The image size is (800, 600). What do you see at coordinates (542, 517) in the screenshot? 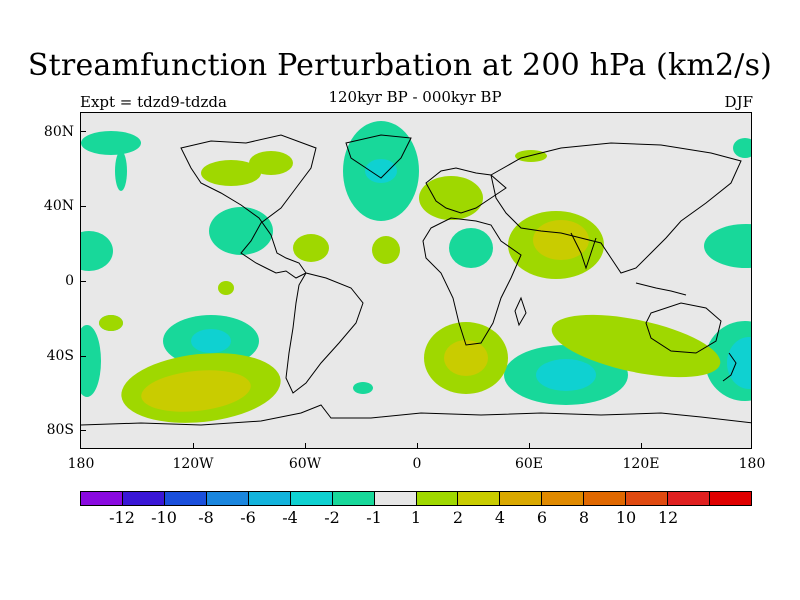
I see `colorbar-label: 6` at bounding box center [542, 517].